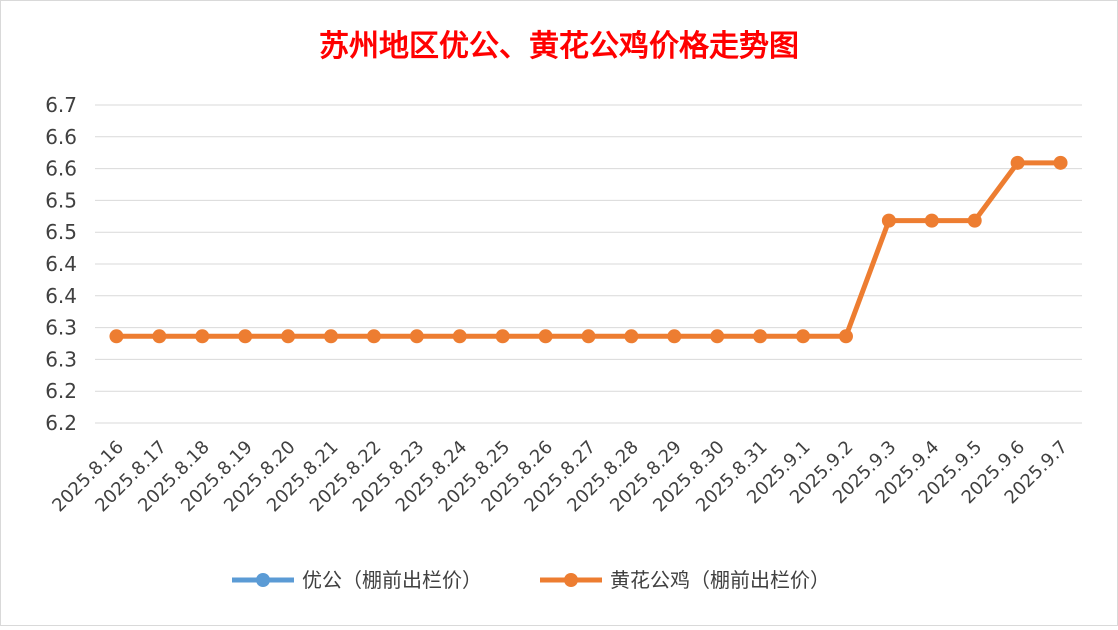  What do you see at coordinates (531, 580) in the screenshot?
I see `legend: 优公（棚前出栏价） 黄花公鸡（棚前出栏价）` at bounding box center [531, 580].